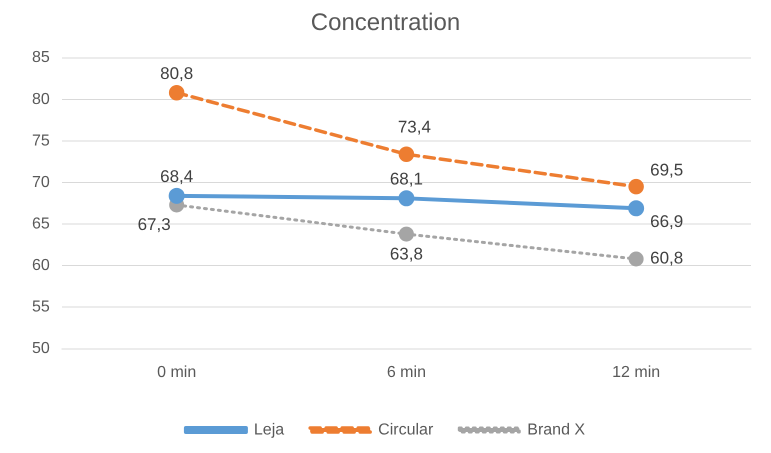 The image size is (771, 453). What do you see at coordinates (41, 349) in the screenshot?
I see `y-tick-label: 50` at bounding box center [41, 349].